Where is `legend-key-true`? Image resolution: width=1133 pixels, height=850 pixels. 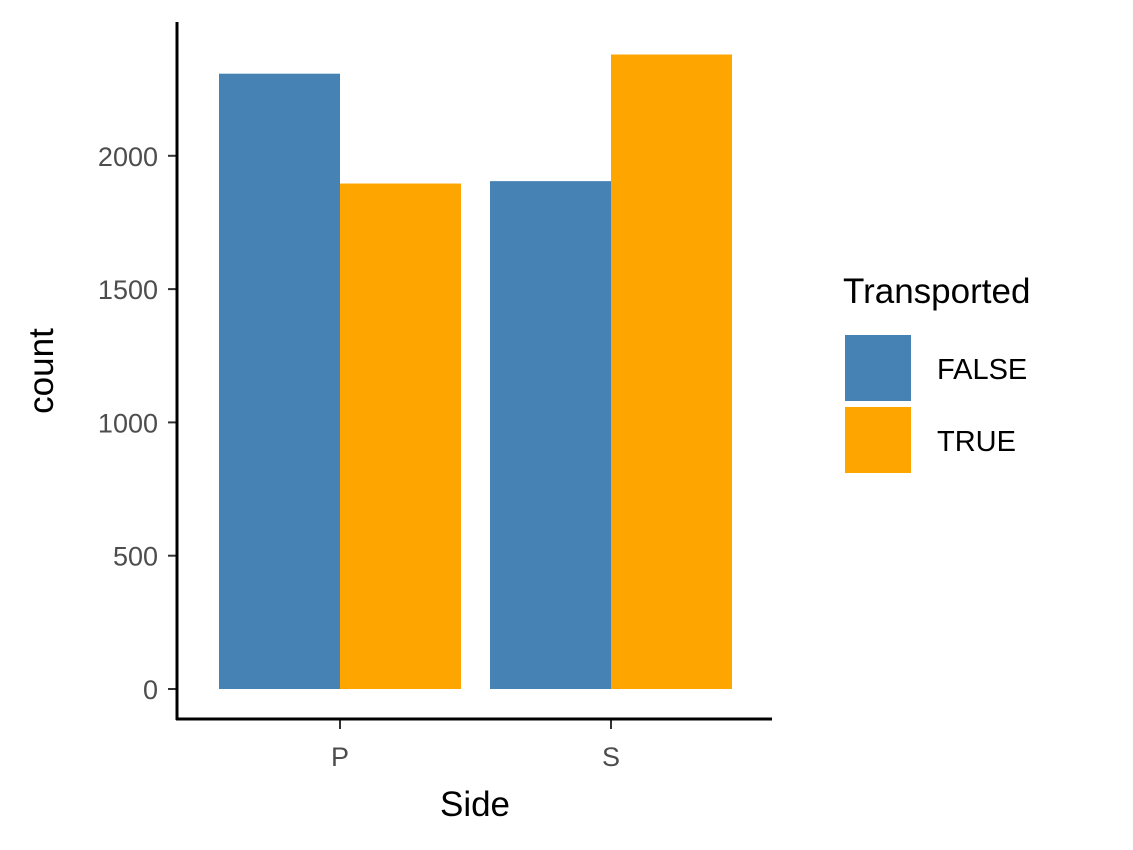
legend-key-true is located at coordinates (878, 440).